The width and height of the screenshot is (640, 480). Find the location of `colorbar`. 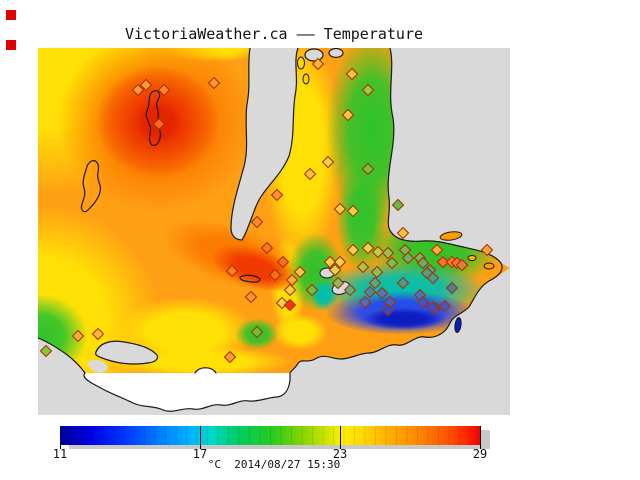

colorbar is located at coordinates (270, 435).